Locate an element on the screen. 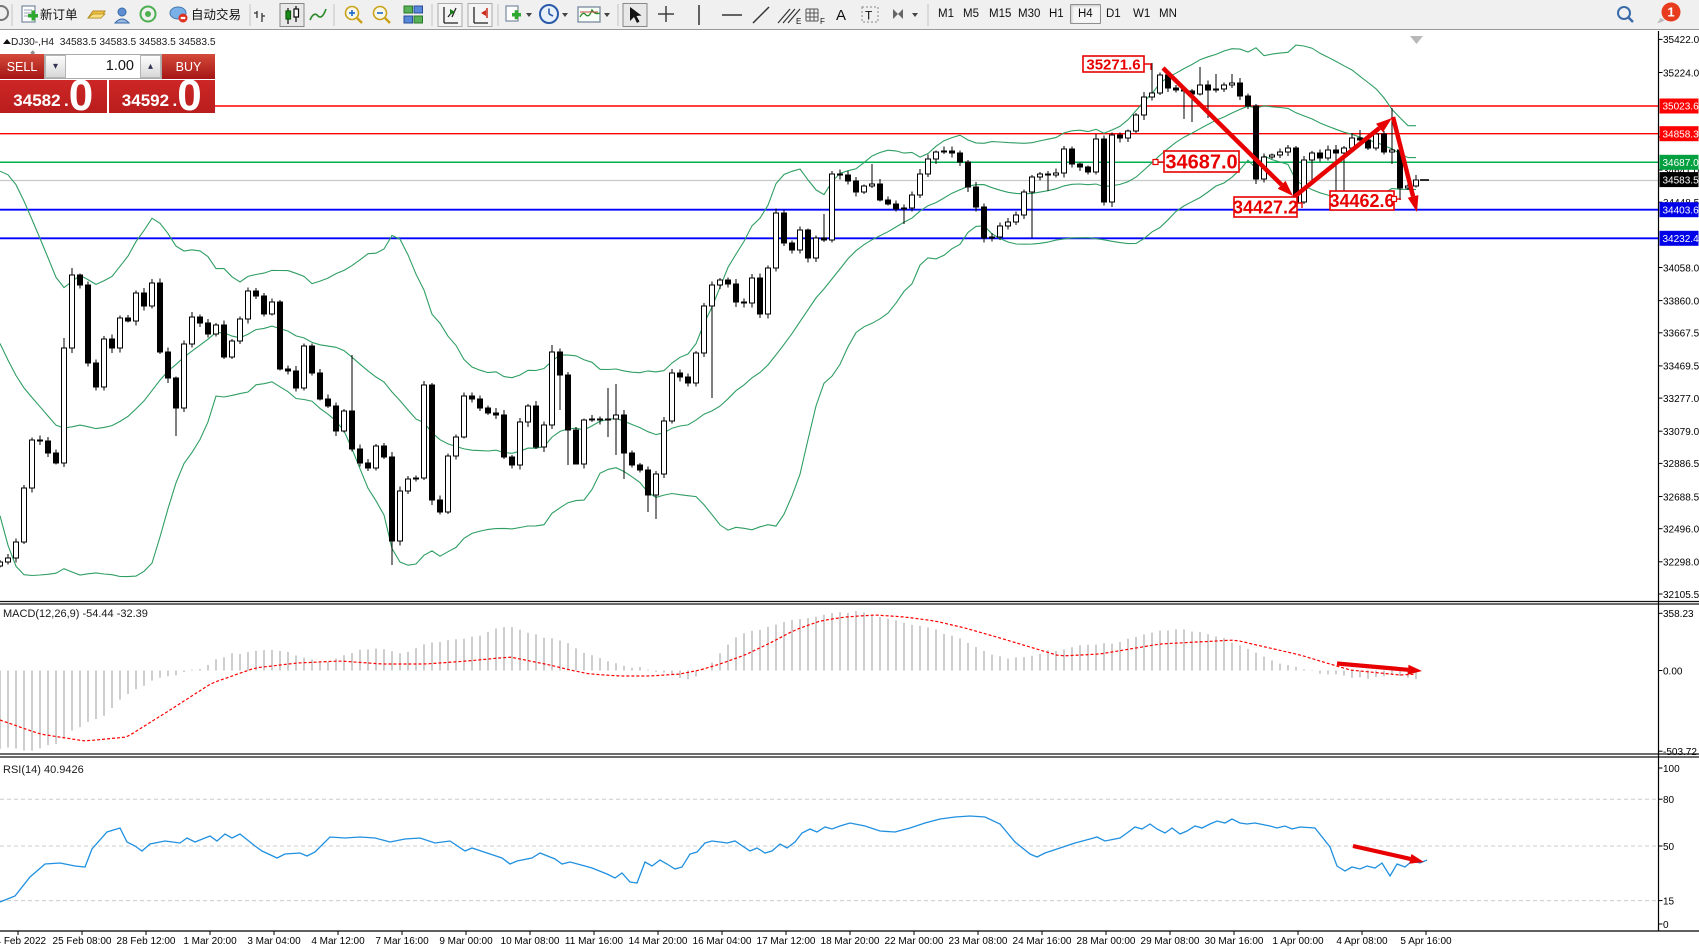  svg-text: 32496.0 is located at coordinates (1681, 530).